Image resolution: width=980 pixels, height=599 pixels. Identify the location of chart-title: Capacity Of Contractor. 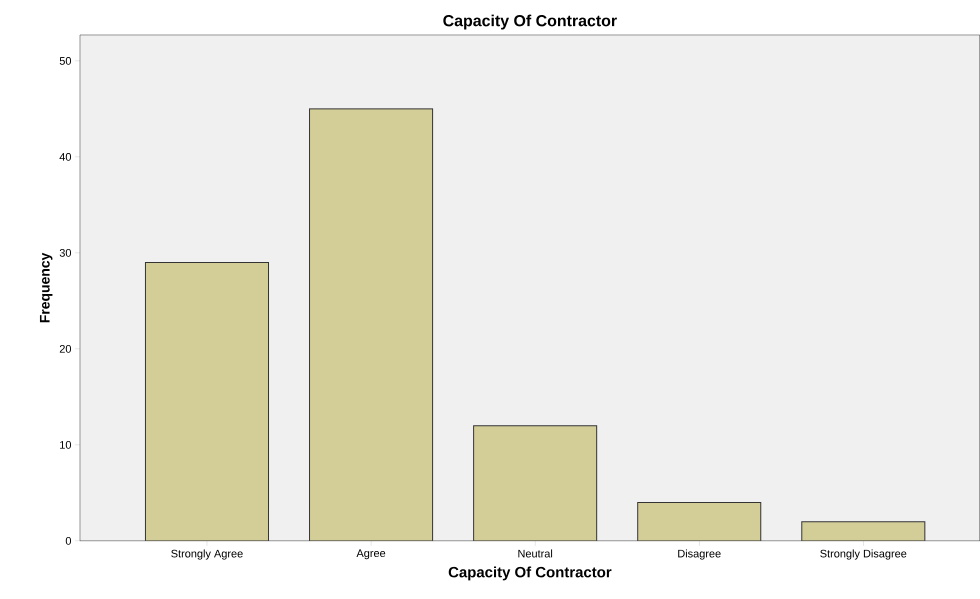
(530, 22).